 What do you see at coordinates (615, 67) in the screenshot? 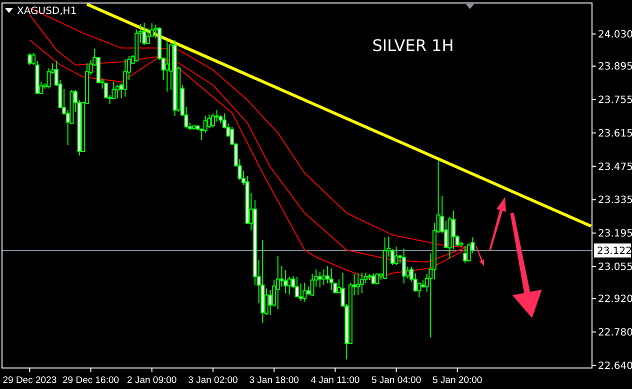
I see `y-tick-label: 23.895` at bounding box center [615, 67].